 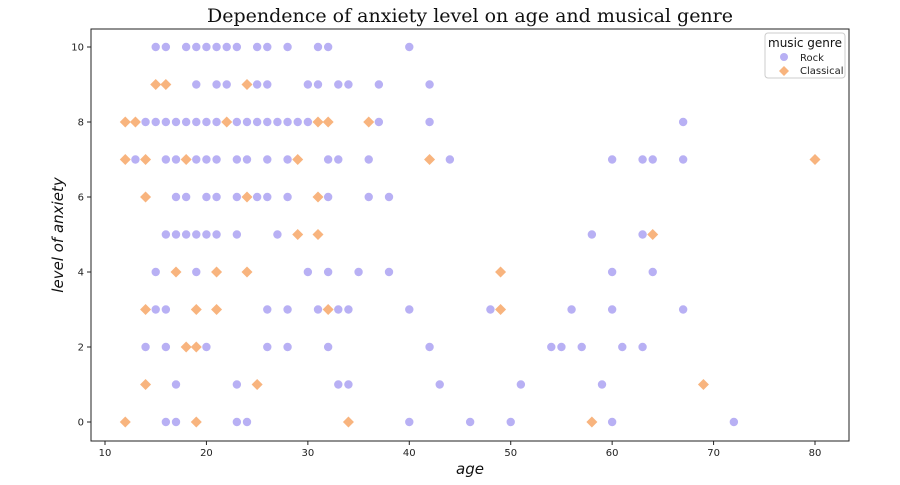 What do you see at coordinates (784, 71) in the screenshot?
I see `legend-classical-marker` at bounding box center [784, 71].